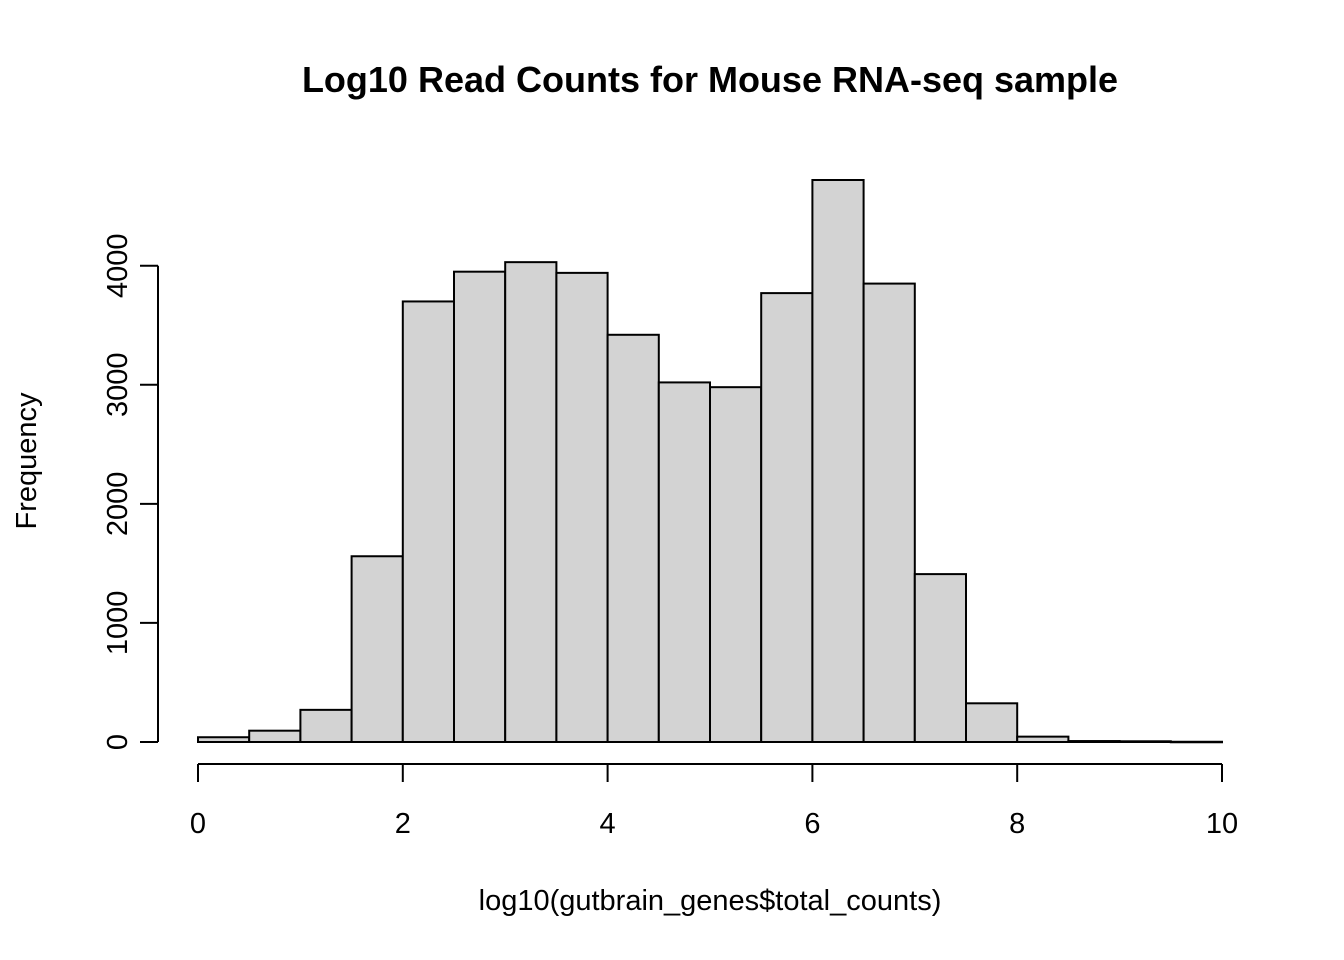 This screenshot has width=1344, height=960. I want to click on x-tick-label: 2, so click(403, 824).